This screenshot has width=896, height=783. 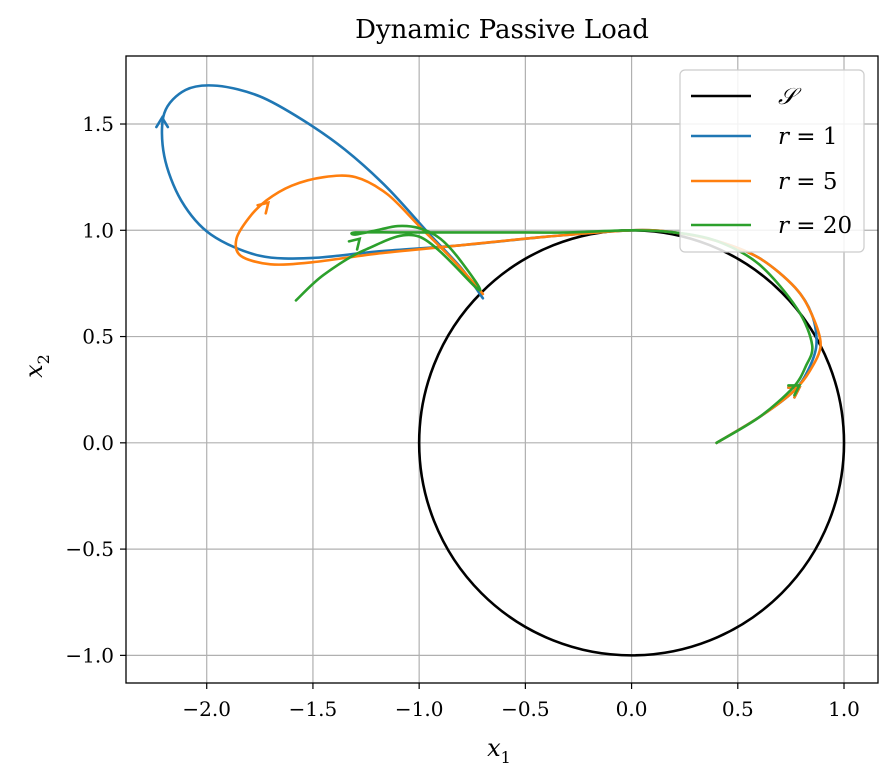 I want to click on x-tick-label: −0.5, so click(x=525, y=709).